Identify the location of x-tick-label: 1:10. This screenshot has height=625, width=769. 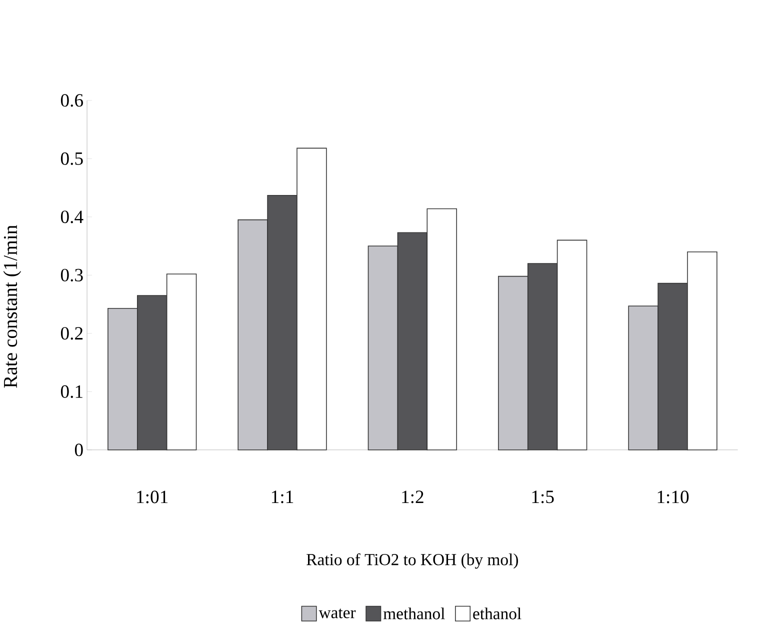
(673, 497).